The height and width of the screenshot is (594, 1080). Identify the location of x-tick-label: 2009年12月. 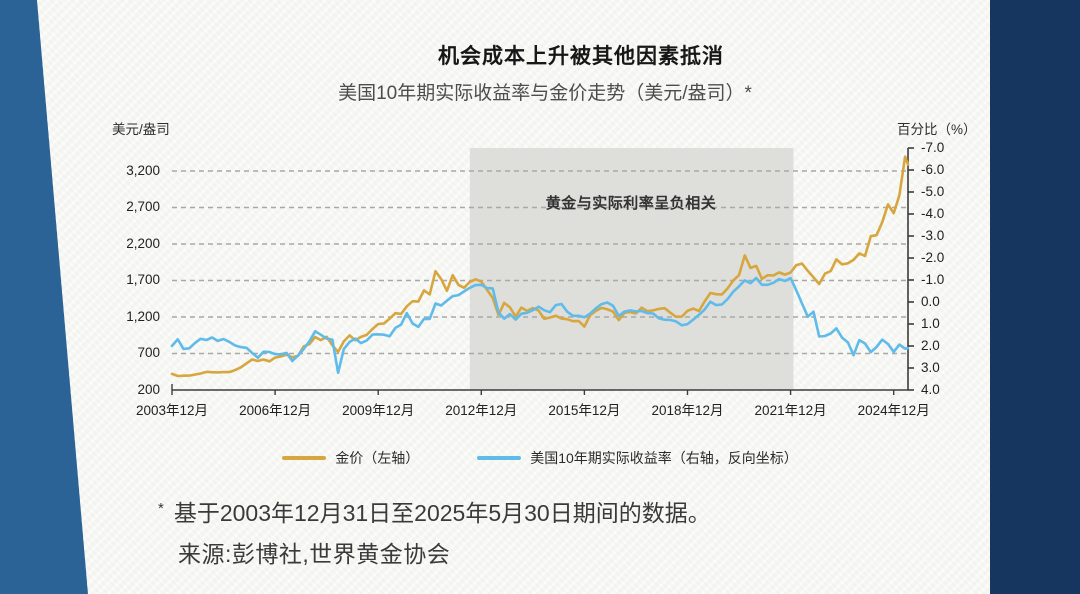
(378, 410).